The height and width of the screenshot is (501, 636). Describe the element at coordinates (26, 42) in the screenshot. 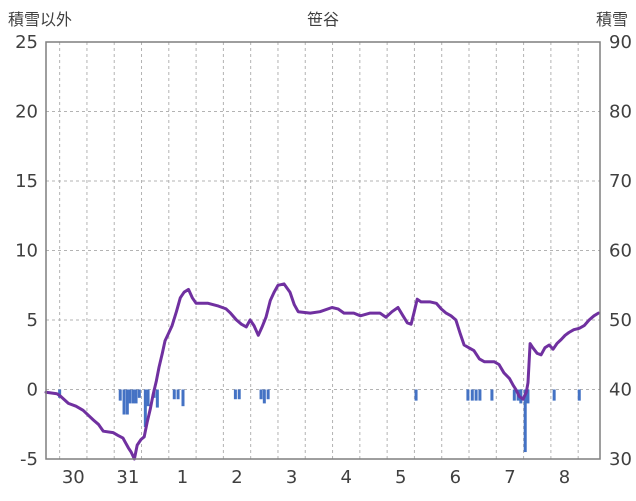

I see `y-left-tick-label: 25` at that location.